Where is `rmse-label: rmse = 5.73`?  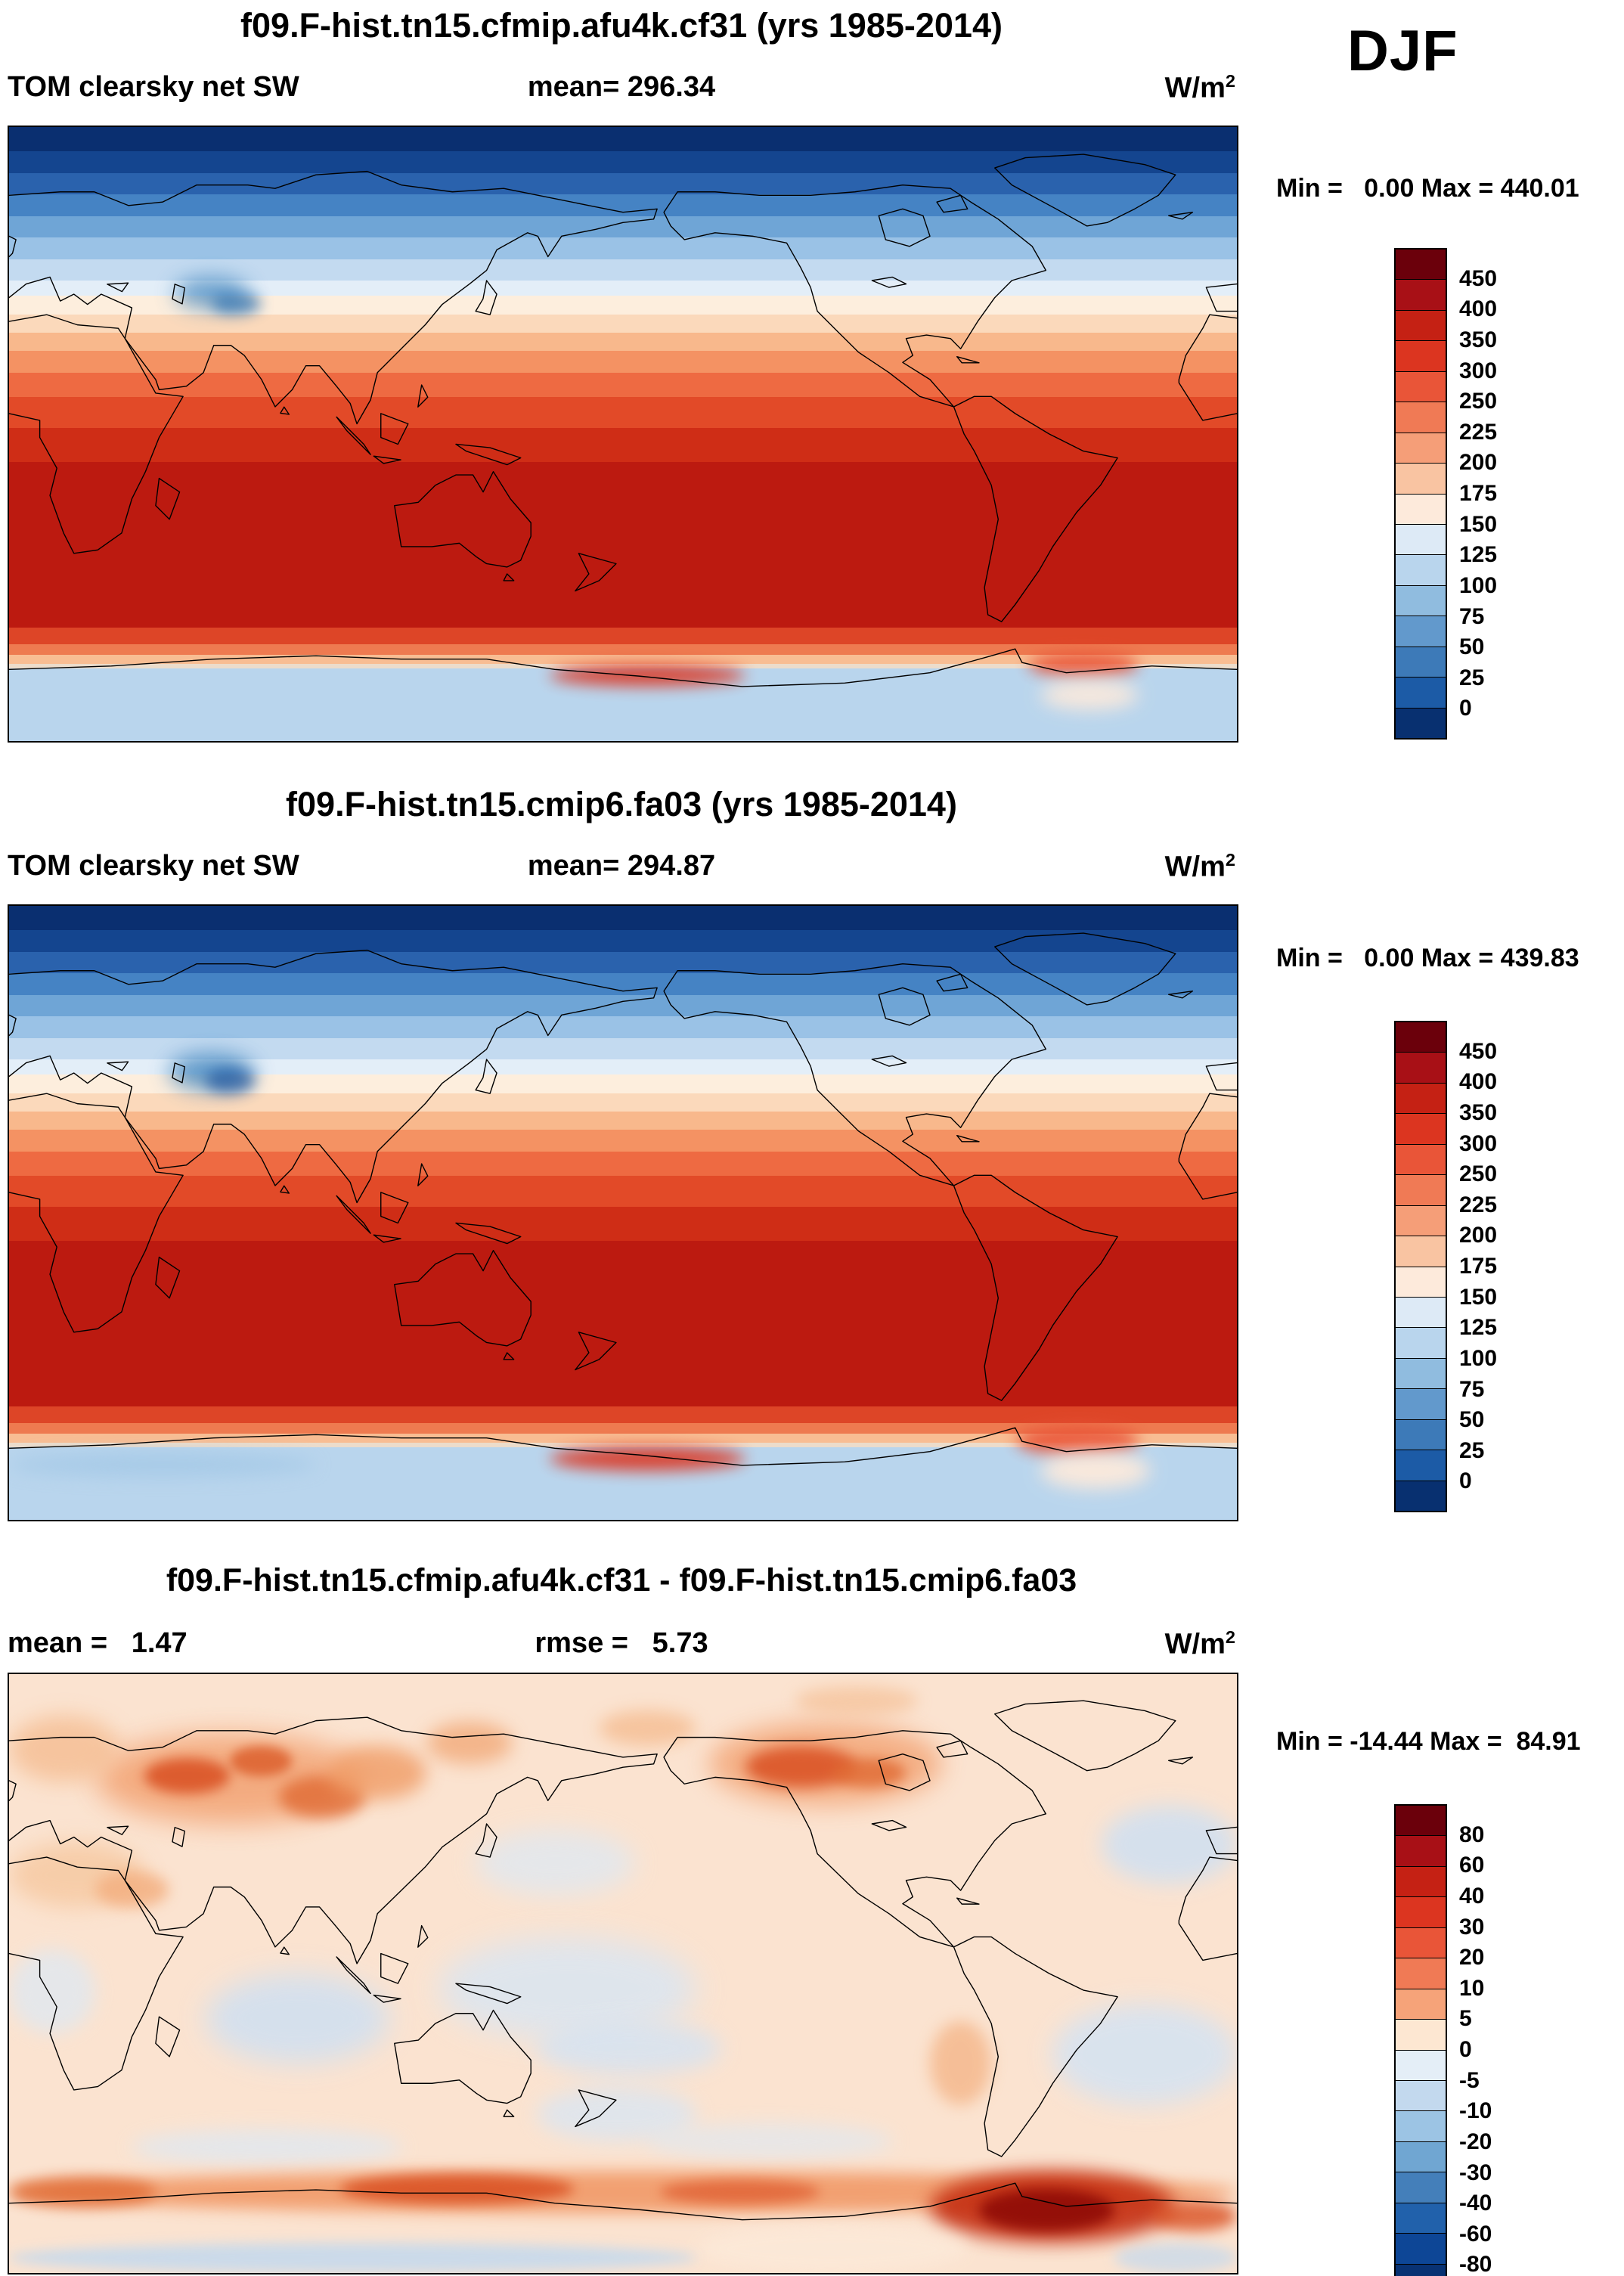 rmse-label: rmse = 5.73 is located at coordinates (621, 1643).